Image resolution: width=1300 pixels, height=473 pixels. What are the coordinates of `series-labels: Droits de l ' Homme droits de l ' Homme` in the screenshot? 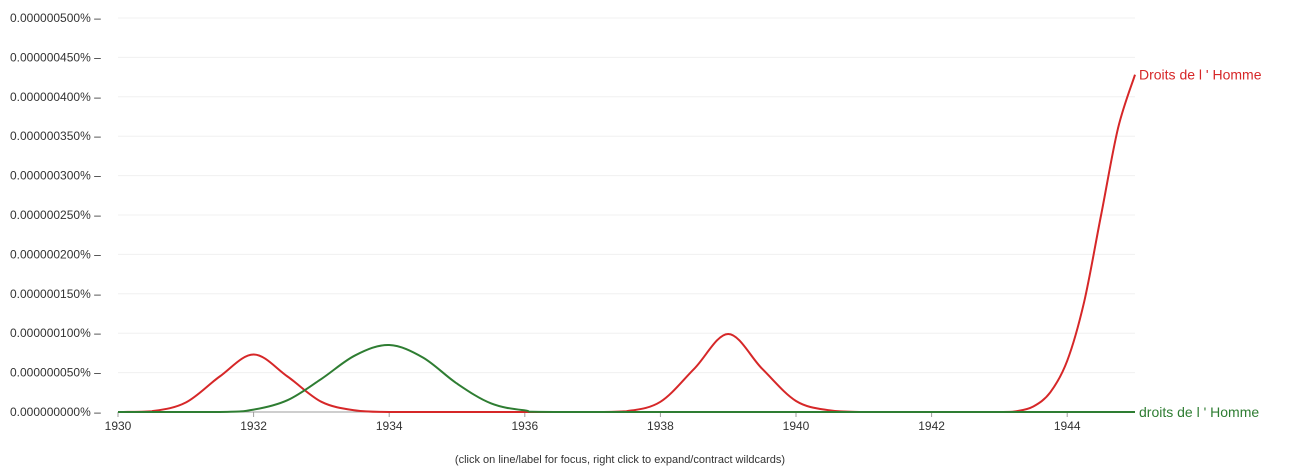 It's located at (1200, 243).